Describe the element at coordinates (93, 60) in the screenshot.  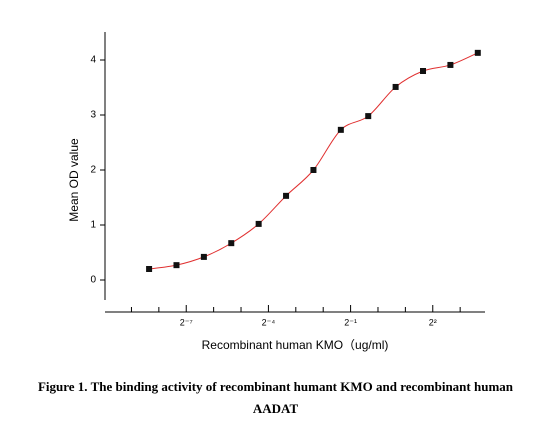
I see `y-tick-label: 4` at that location.